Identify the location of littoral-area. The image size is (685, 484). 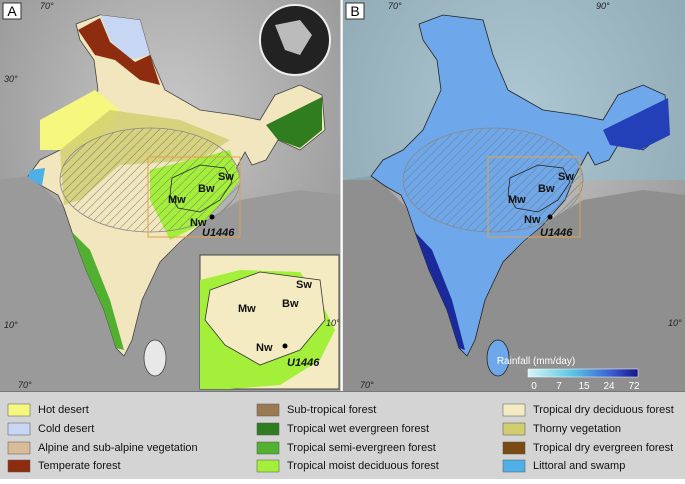
(36, 177).